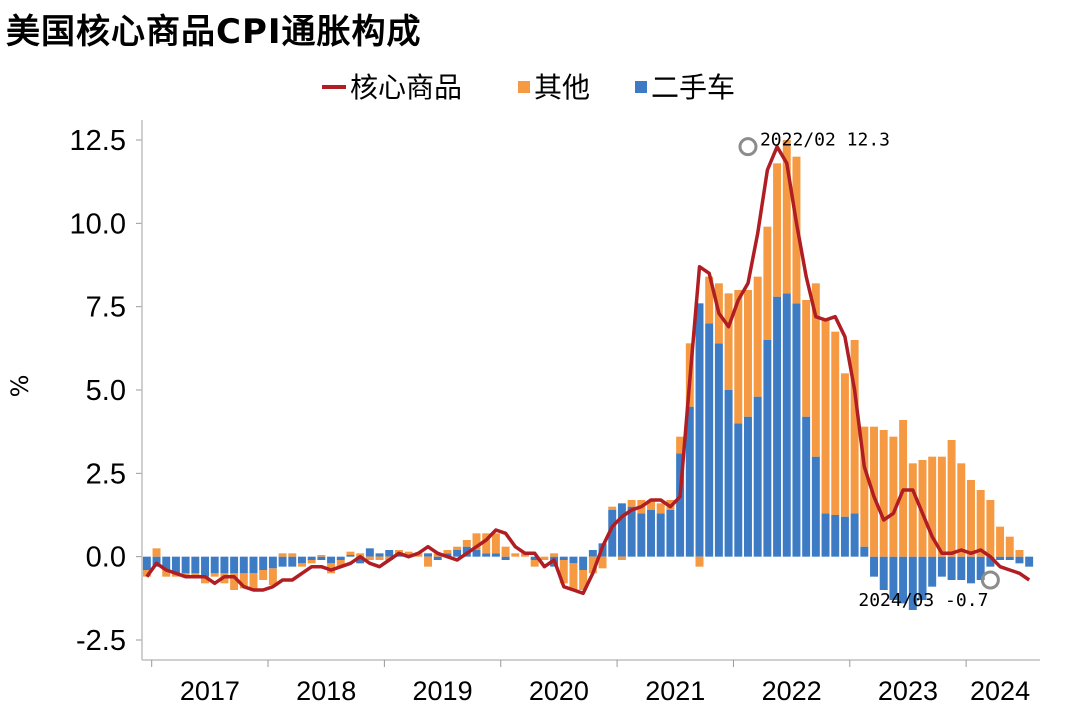 The image size is (1080, 709). I want to click on y-axis: 12.5 10.0 7.5 5.0 2.5 0.0 -2.5, so click(106, 391).